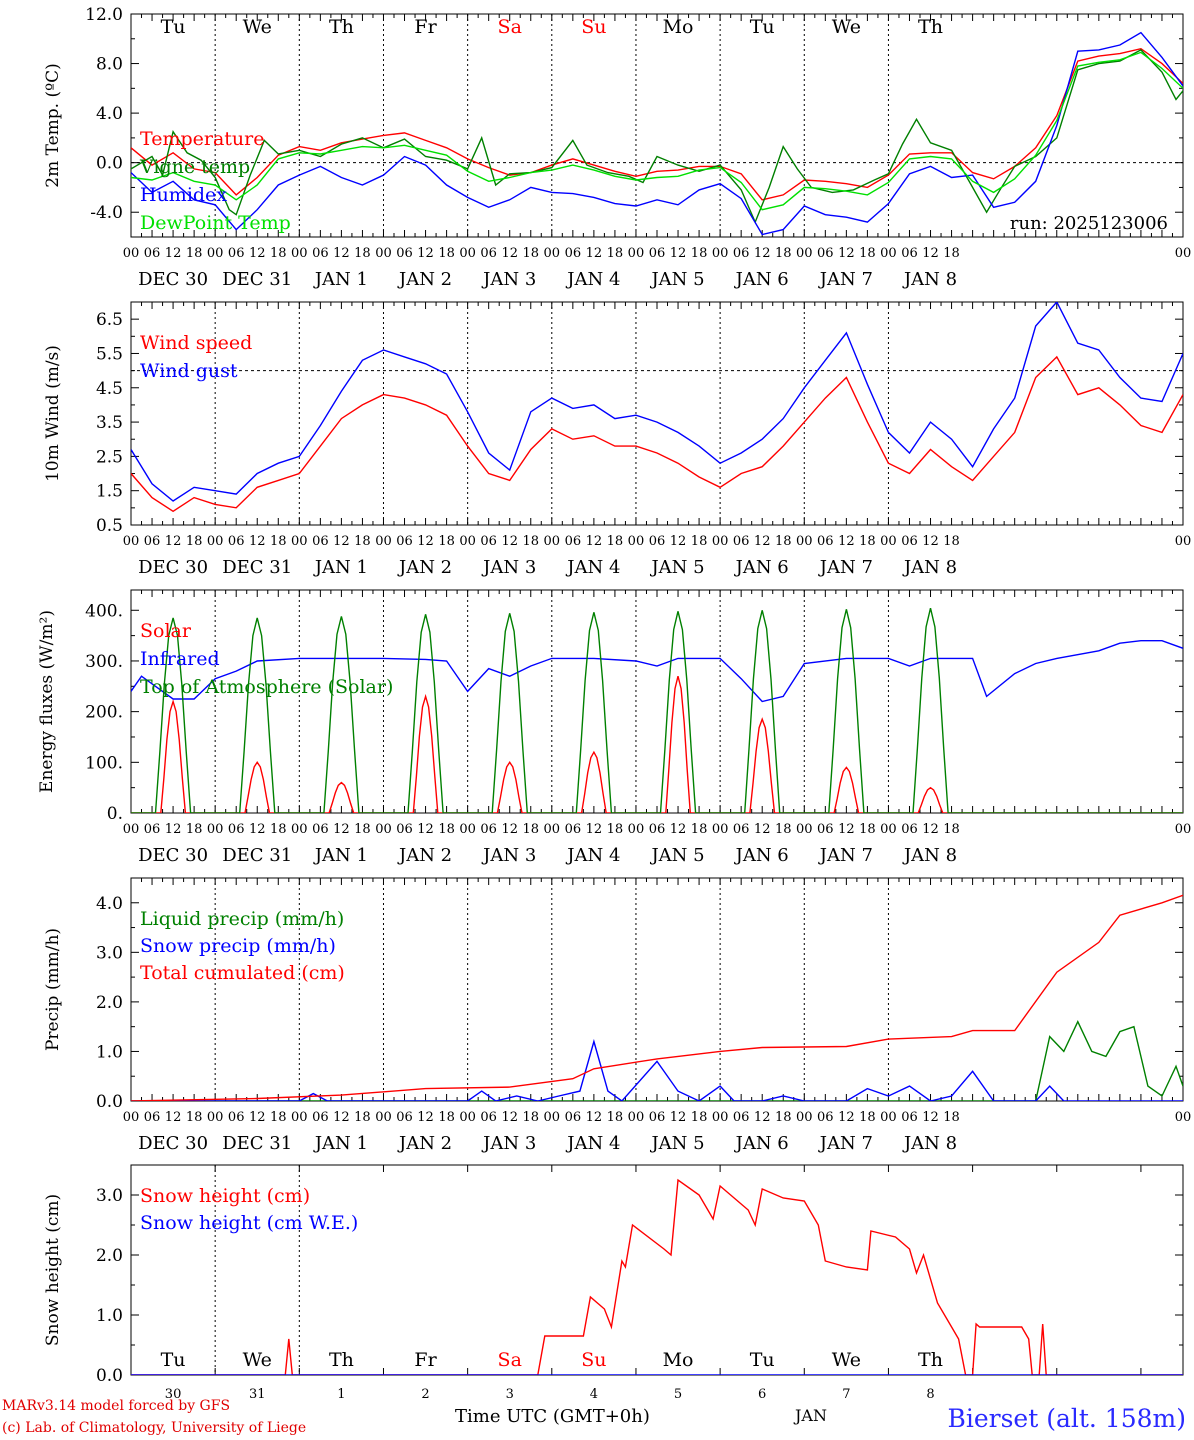 The image size is (1194, 1440). I want to click on panel-4-day-label: DEC 30, so click(173, 1143).